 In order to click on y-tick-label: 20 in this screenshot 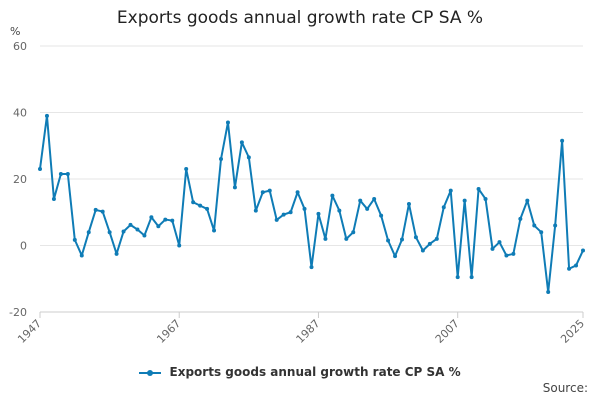, I will do `click(20, 179)`.